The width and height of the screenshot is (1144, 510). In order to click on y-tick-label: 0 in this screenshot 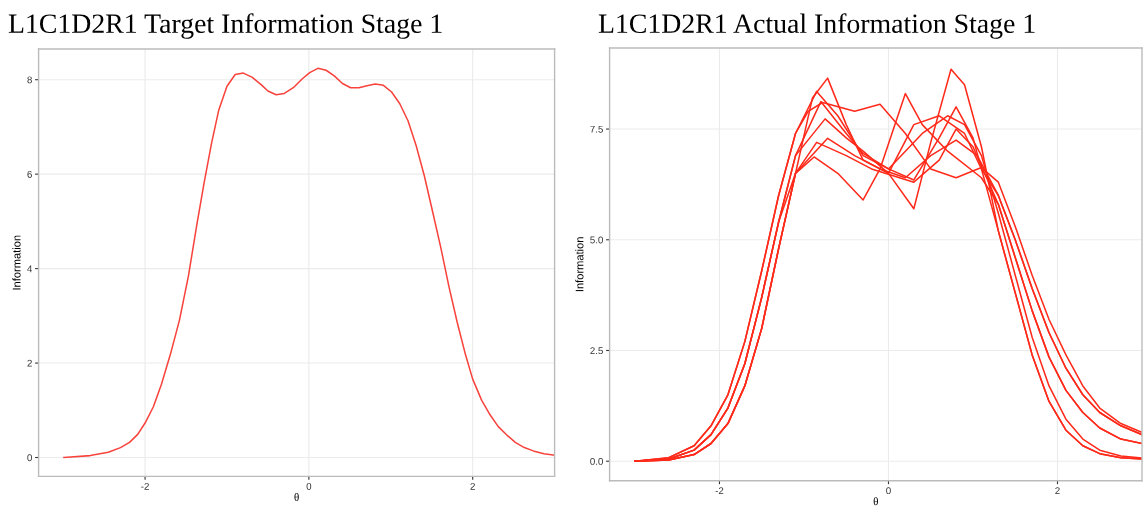, I will do `click(29, 458)`.